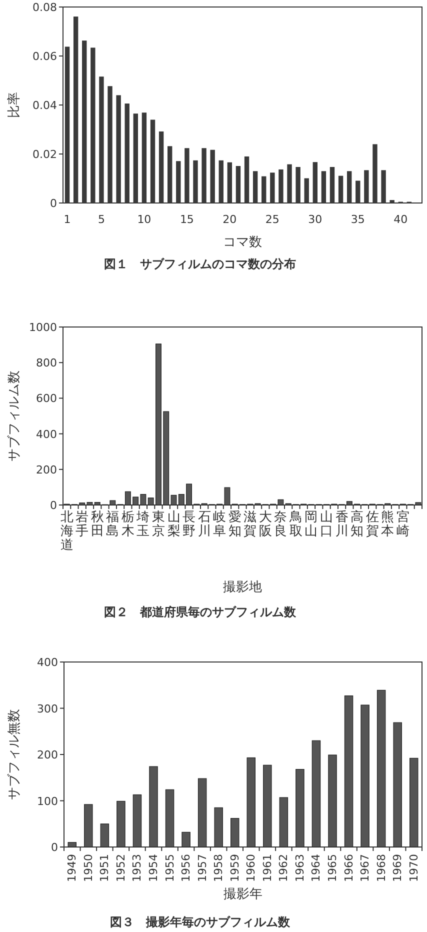 The height and width of the screenshot is (932, 427). What do you see at coordinates (173, 524) in the screenshot?
I see `x-tick-label: 山梨` at bounding box center [173, 524].